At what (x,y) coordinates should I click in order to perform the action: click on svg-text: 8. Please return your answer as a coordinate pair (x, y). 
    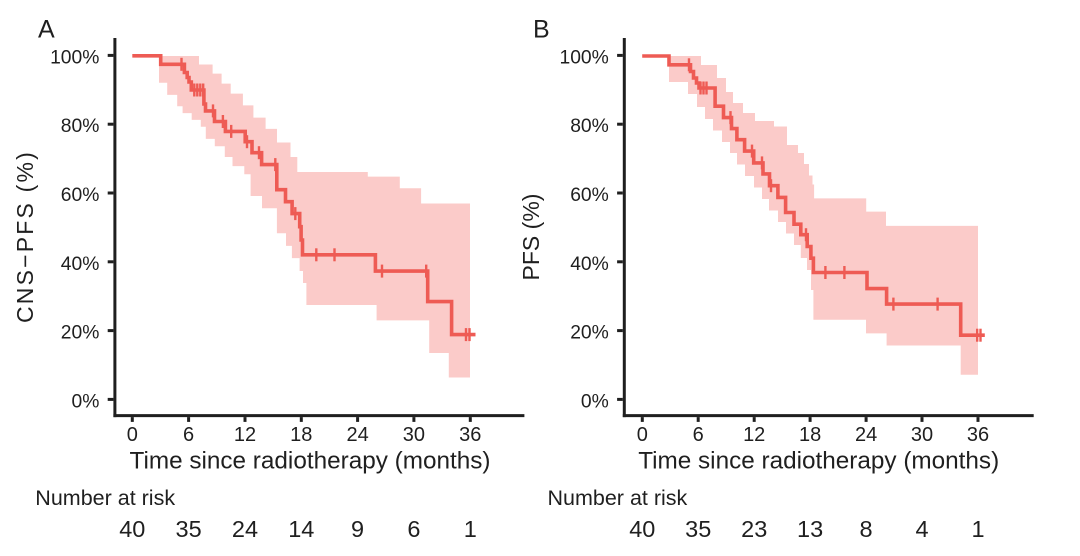
    Looking at the image, I should click on (866, 529).